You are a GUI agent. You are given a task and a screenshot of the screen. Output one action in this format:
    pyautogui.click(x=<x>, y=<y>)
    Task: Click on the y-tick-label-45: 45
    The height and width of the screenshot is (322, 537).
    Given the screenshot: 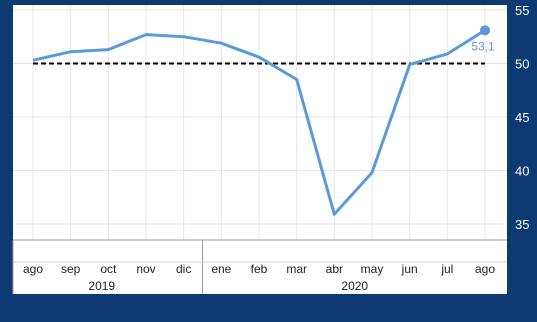 What is the action you would take?
    pyautogui.click(x=522, y=117)
    